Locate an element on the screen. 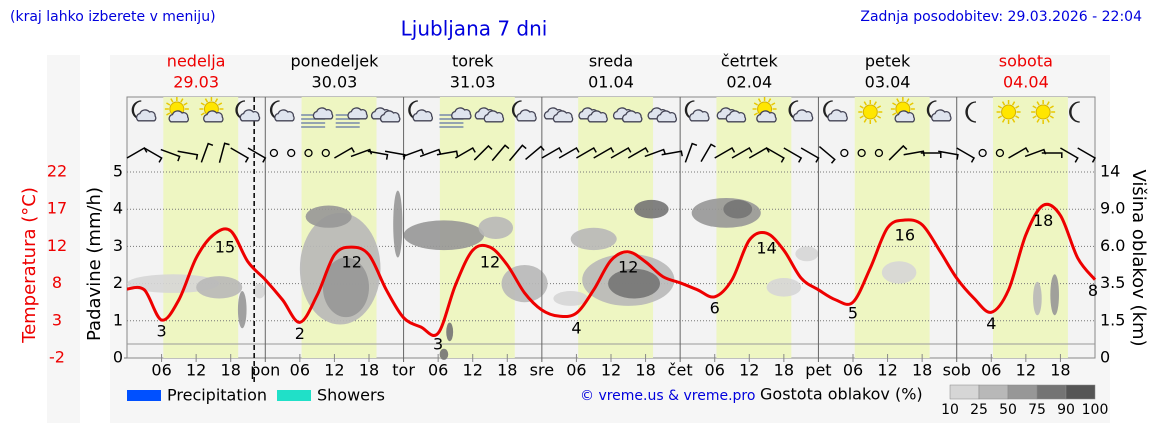 This screenshot has width=1152, height=443. y-tick-label: 1 is located at coordinates (118, 319).